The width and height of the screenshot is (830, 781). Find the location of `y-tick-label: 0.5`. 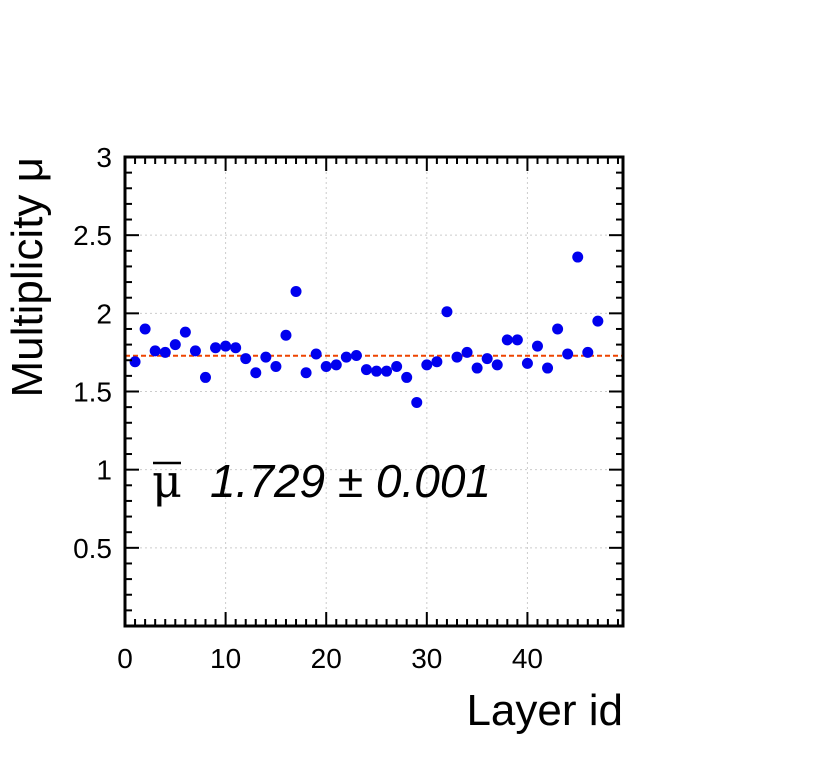

y-tick-label: 0.5 is located at coordinates (92, 548).